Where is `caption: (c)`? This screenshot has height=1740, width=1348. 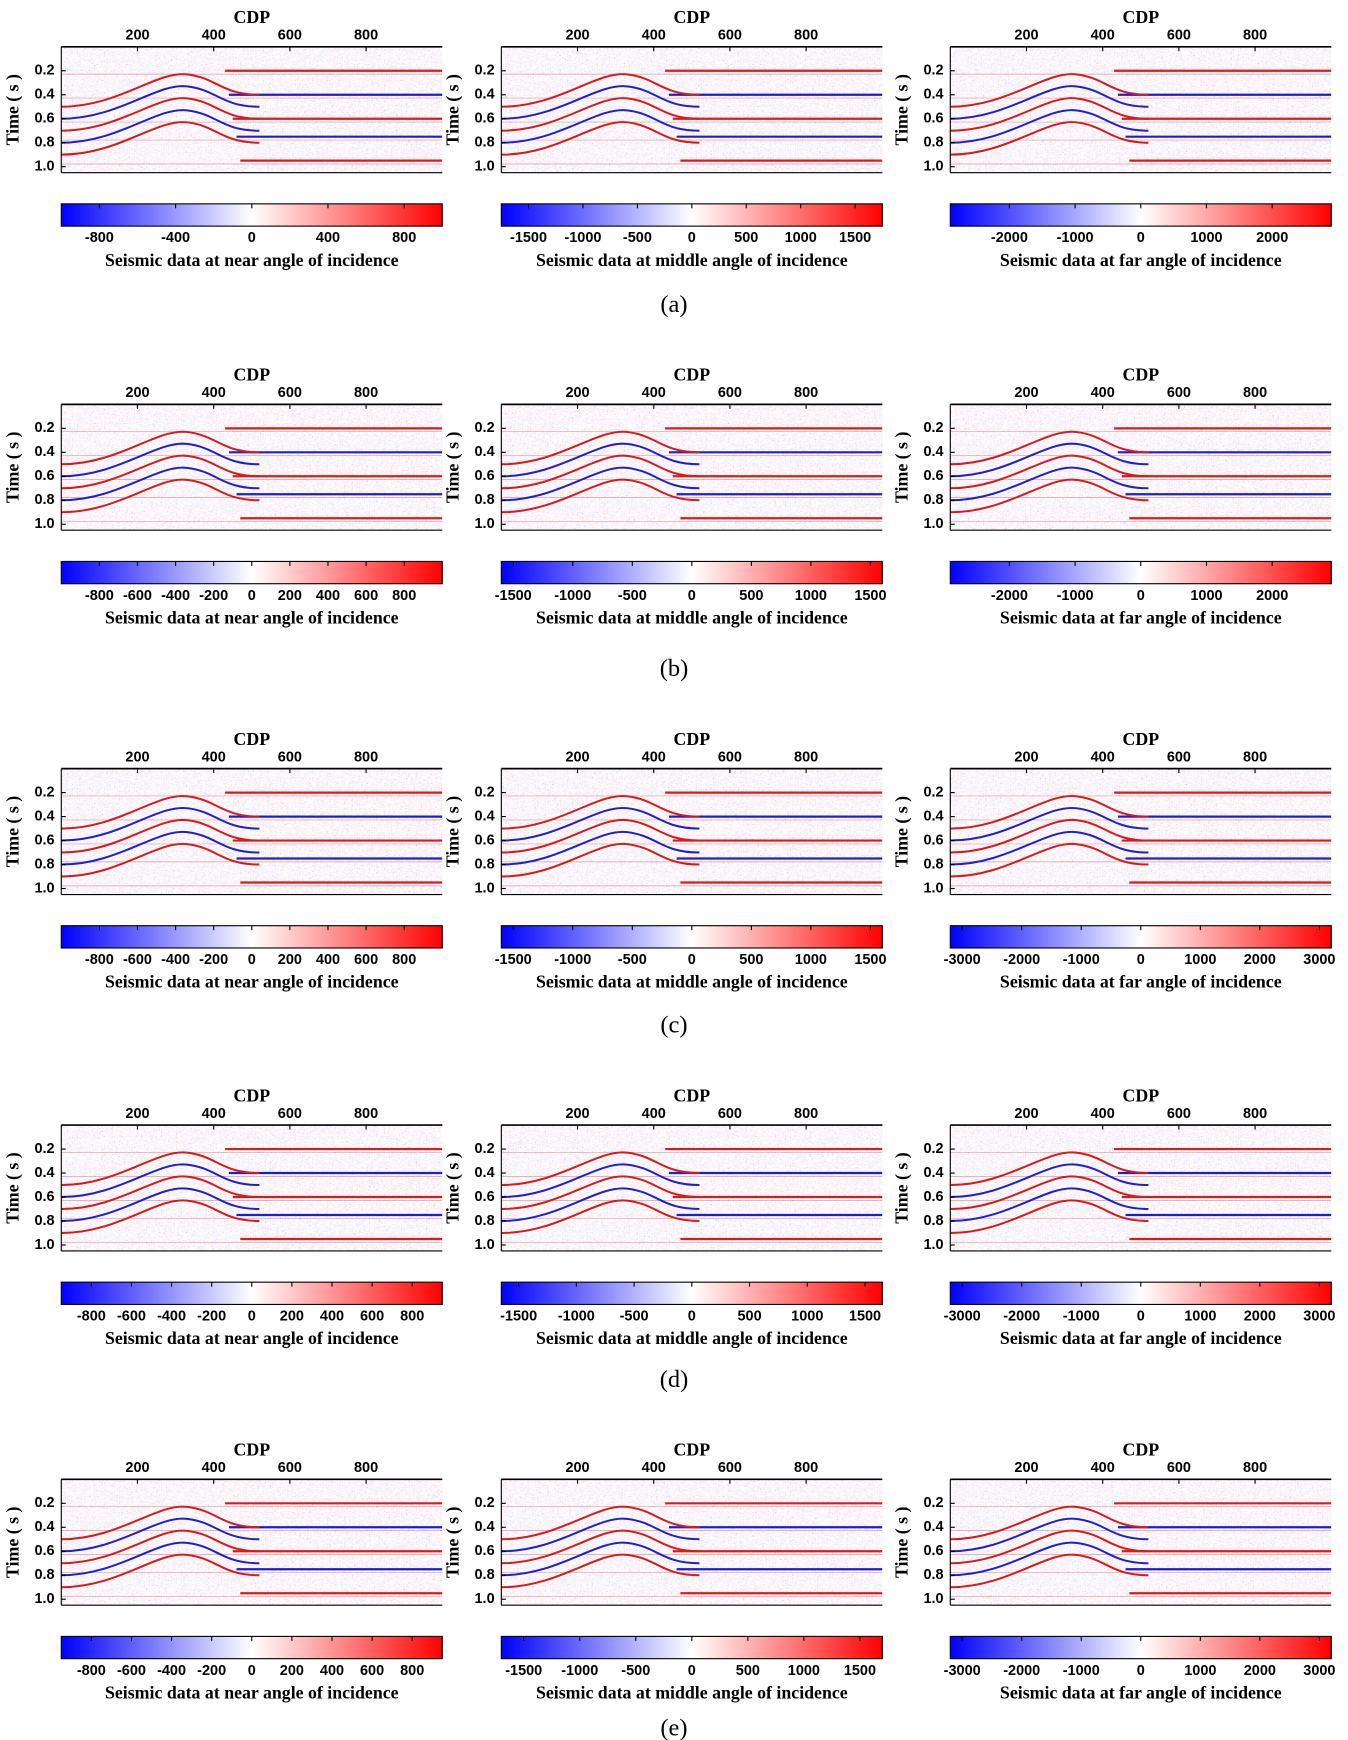
caption: (c) is located at coordinates (673, 1025).